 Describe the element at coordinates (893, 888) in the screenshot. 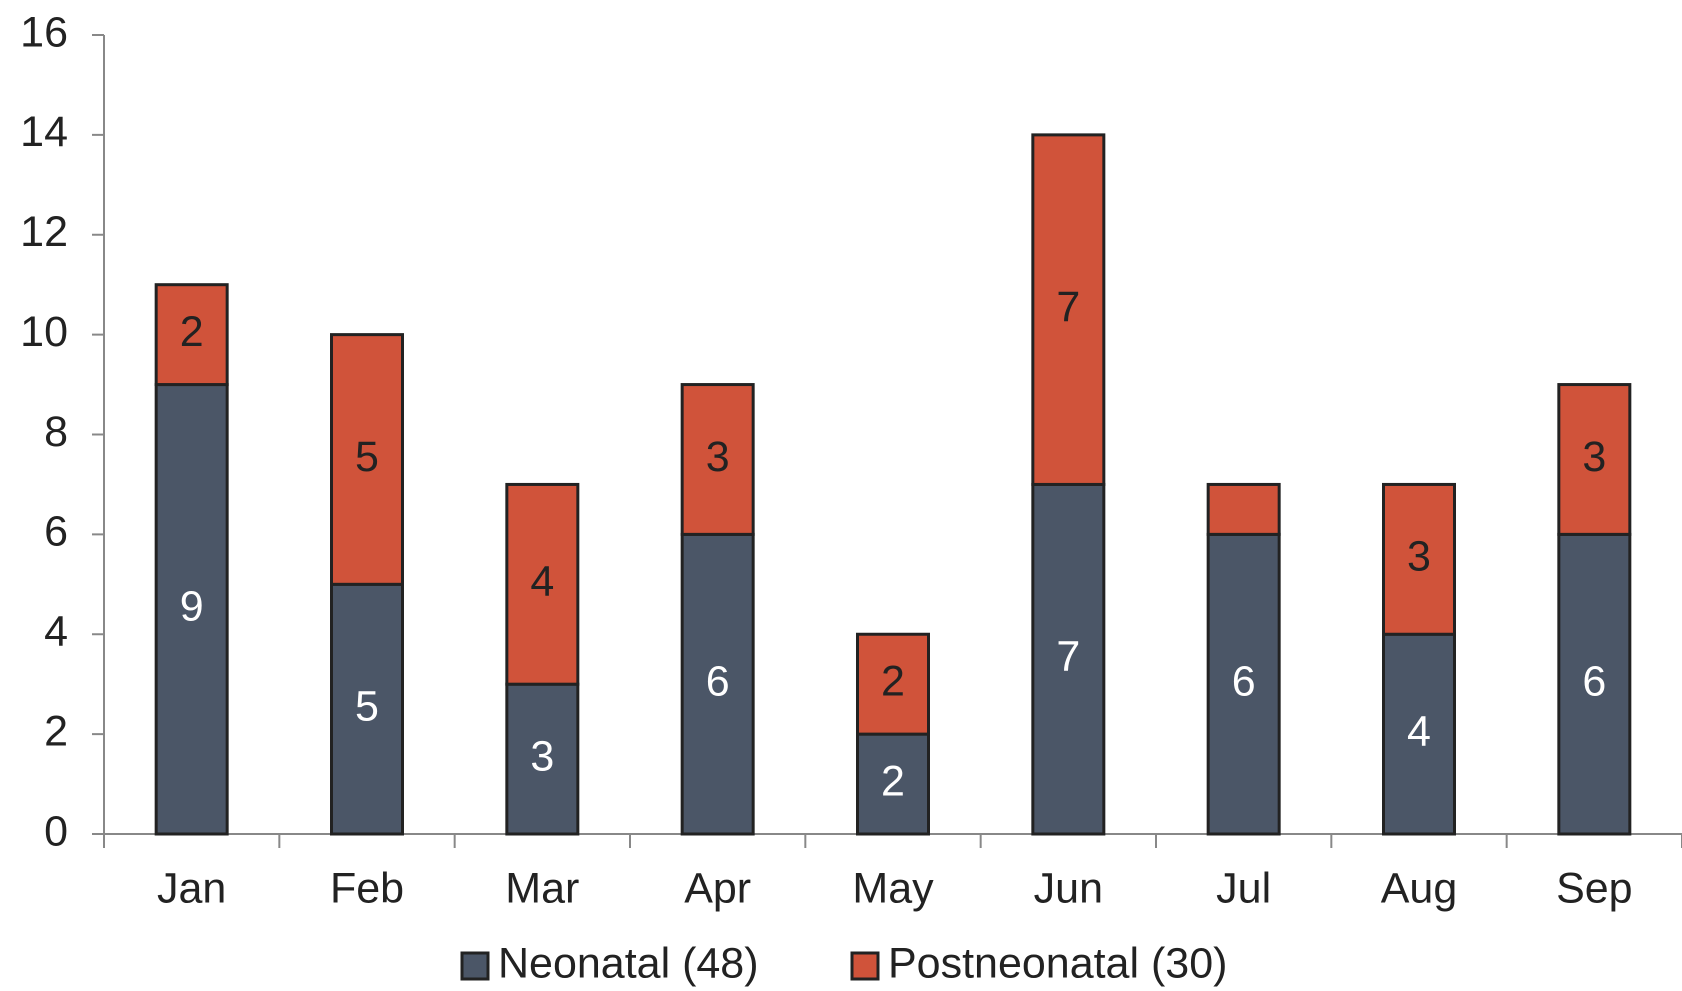

I see `x-tick-label: May` at that location.